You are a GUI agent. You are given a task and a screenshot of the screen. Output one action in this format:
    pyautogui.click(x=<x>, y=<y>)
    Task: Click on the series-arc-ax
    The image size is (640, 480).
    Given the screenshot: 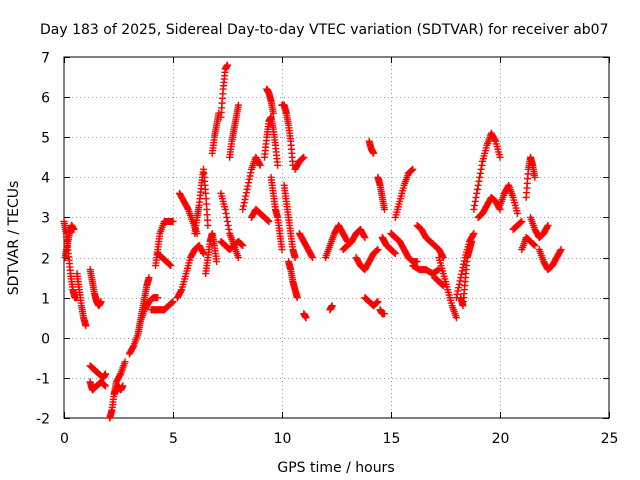 What is the action you would take?
    pyautogui.click(x=466, y=274)
    